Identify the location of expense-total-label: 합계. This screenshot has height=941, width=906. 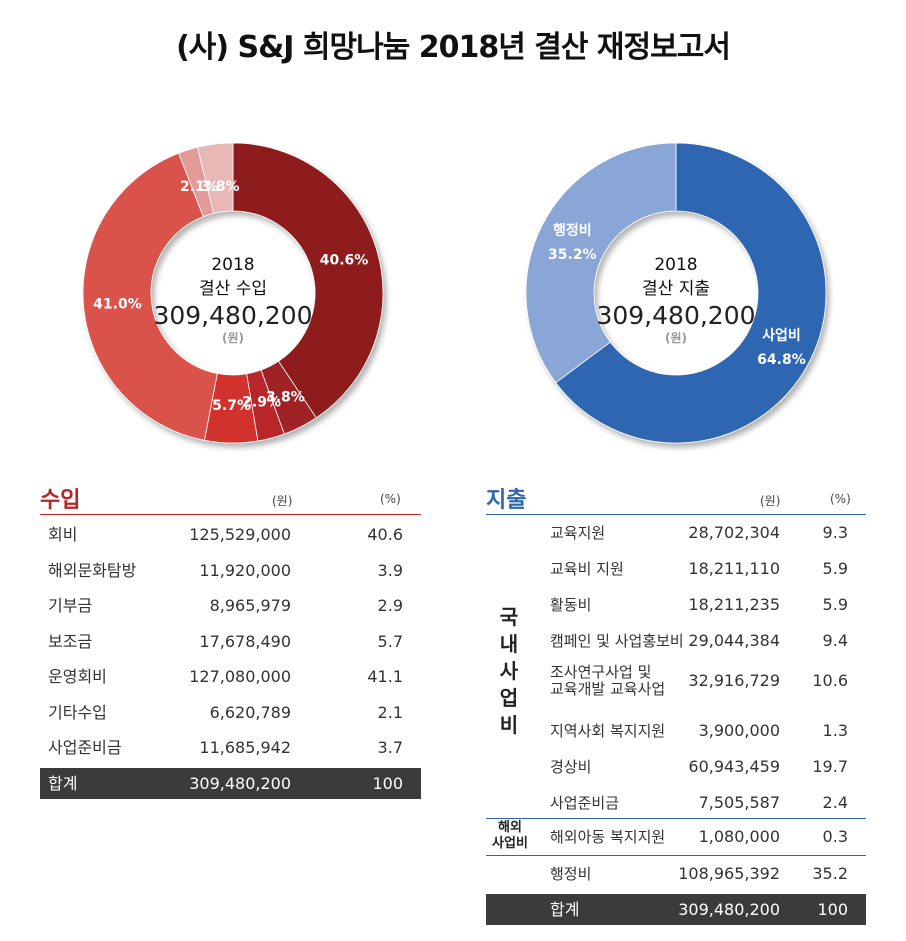
(565, 909).